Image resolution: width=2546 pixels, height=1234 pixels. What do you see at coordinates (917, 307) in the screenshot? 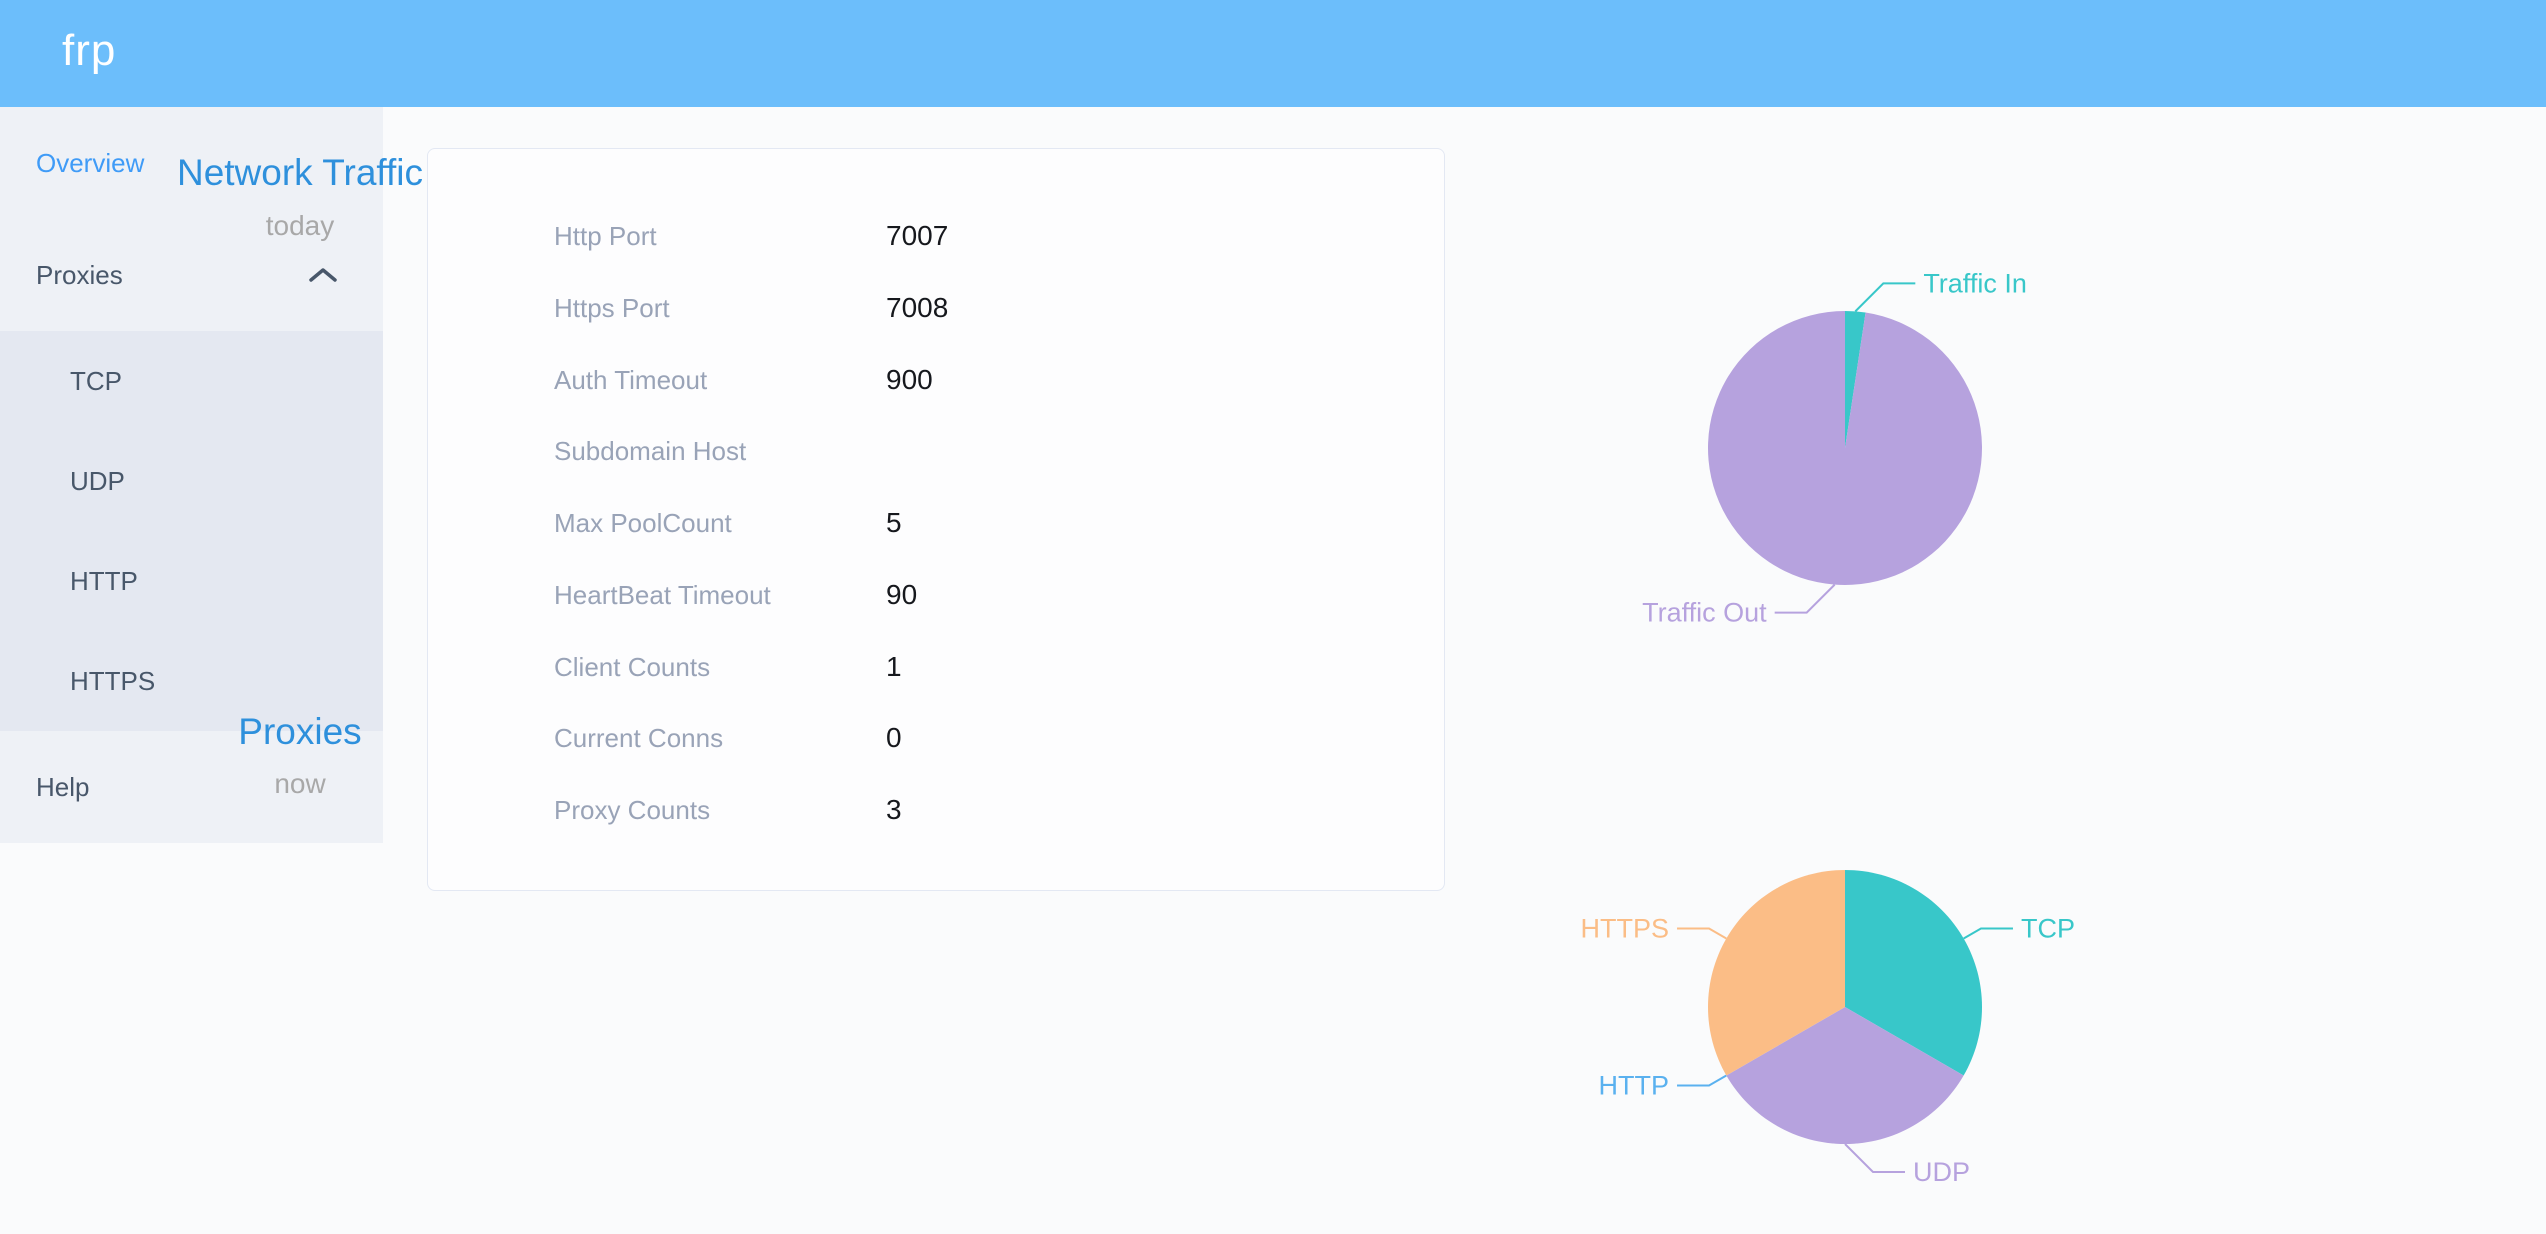
I see `info-value: 7008` at bounding box center [917, 307].